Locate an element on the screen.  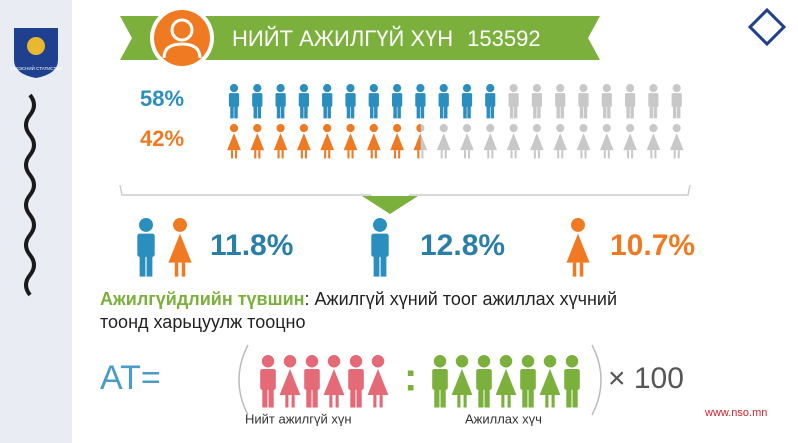
denominator-label: Ажиллах хүч is located at coordinates (503, 418).